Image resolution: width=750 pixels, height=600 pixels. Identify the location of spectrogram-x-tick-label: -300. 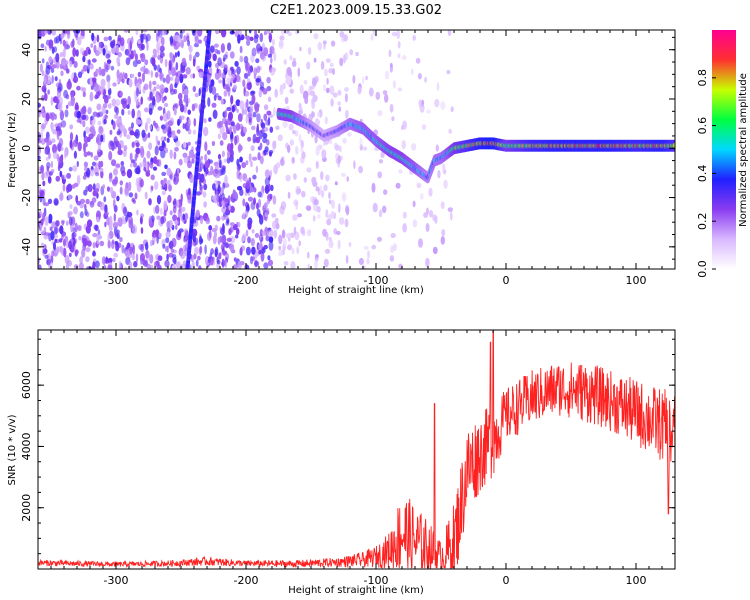
(116, 280).